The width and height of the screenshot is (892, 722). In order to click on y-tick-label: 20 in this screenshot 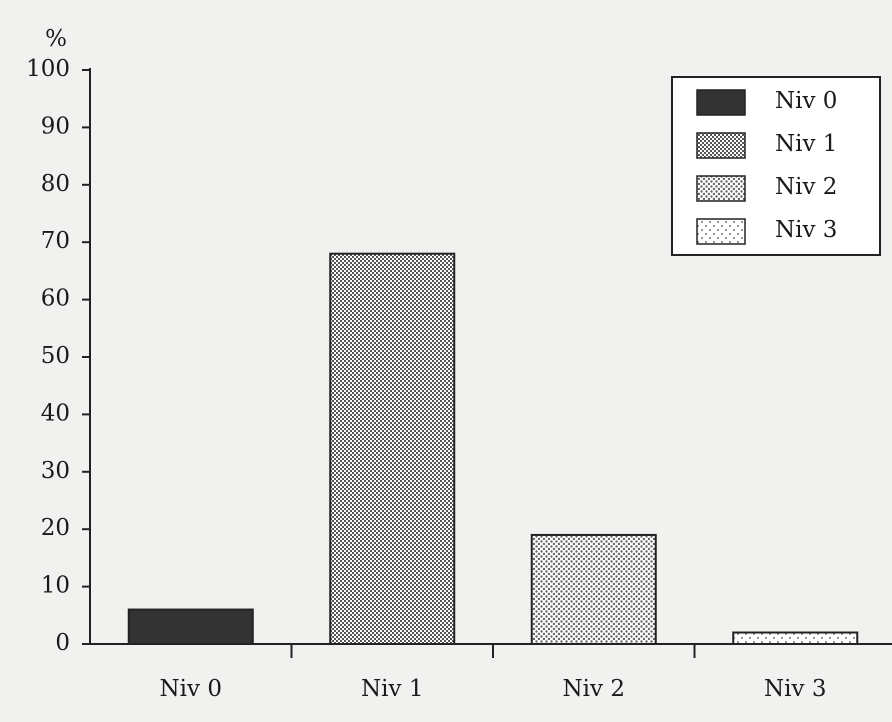, I will do `click(55, 528)`.